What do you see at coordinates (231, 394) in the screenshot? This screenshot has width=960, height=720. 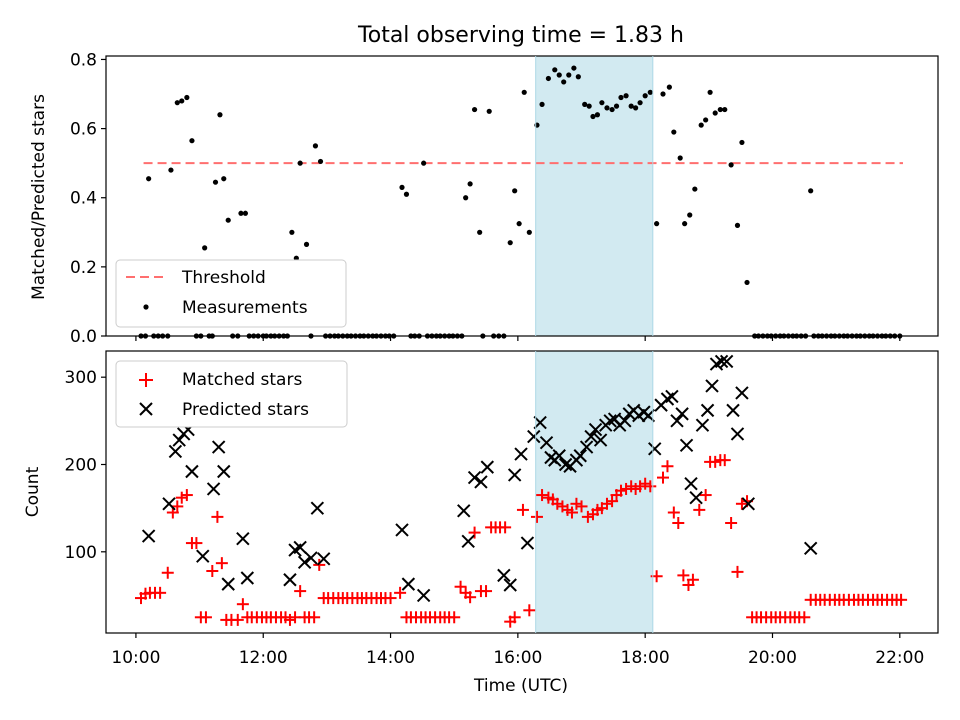 I see `bottom-legend: Matched stars Predicted stars` at bounding box center [231, 394].